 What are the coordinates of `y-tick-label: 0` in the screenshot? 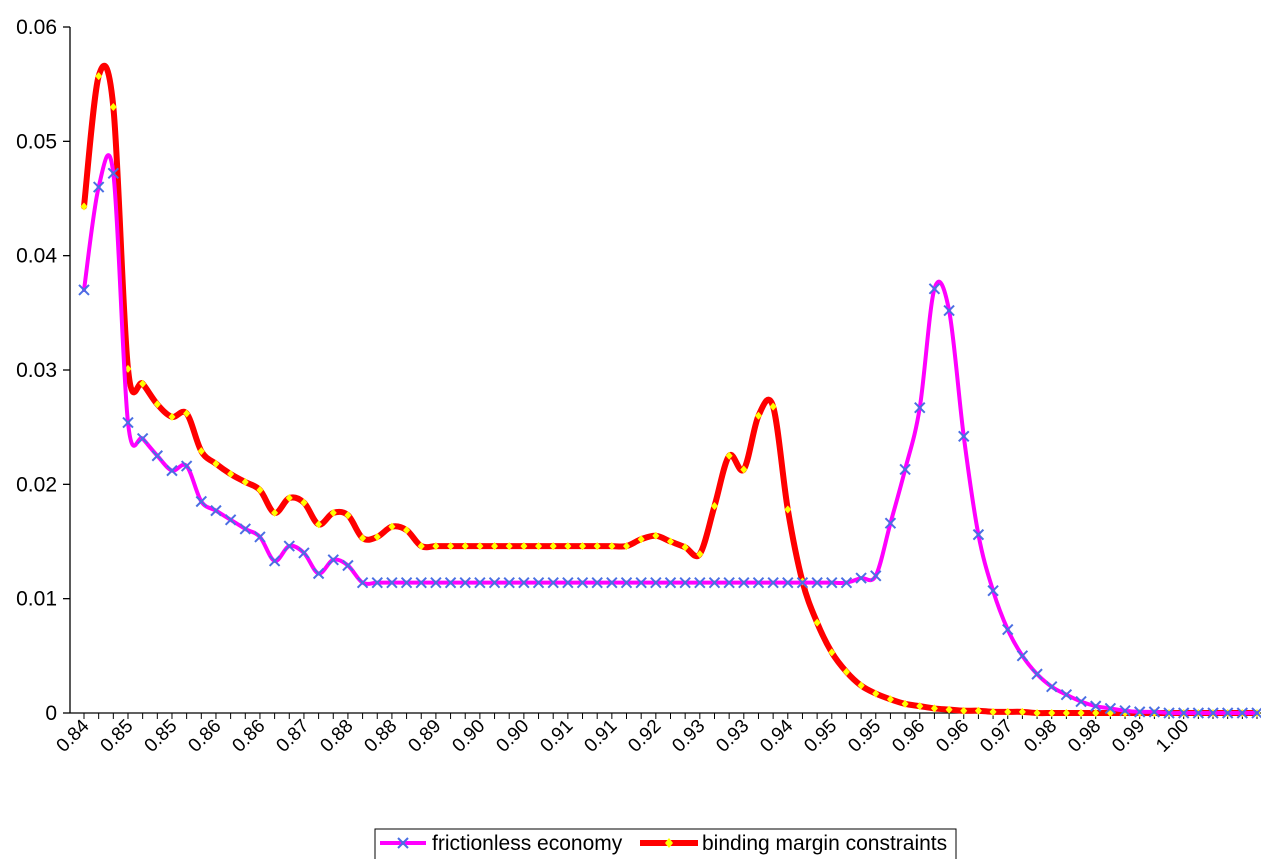 It's located at (51, 713).